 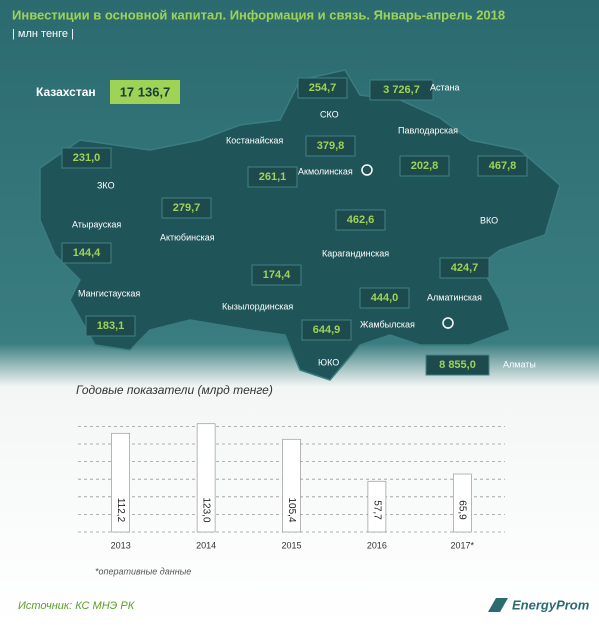 I want to click on region-value: 462,6, so click(x=361, y=220).